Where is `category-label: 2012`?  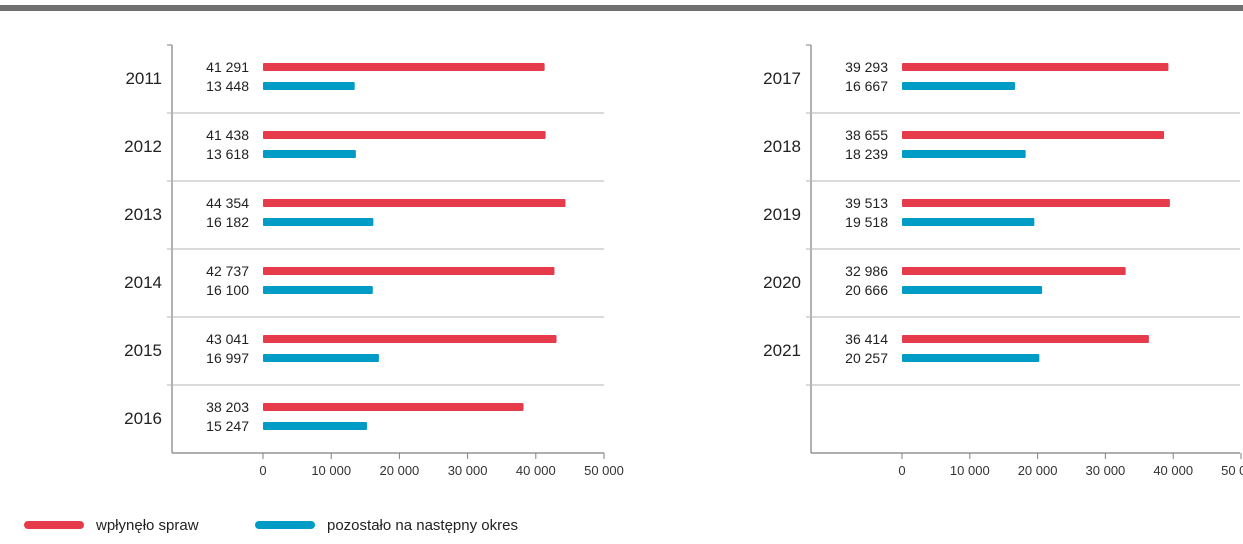 category-label: 2012 is located at coordinates (143, 146).